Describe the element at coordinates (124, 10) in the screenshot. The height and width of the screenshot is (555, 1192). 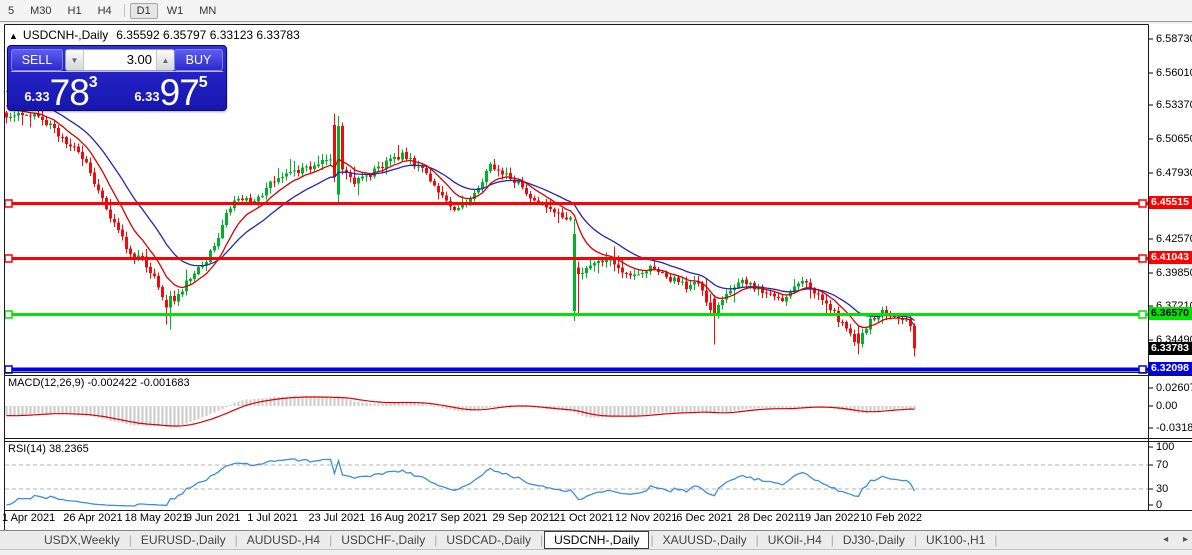
I see `toolbar-separator` at that location.